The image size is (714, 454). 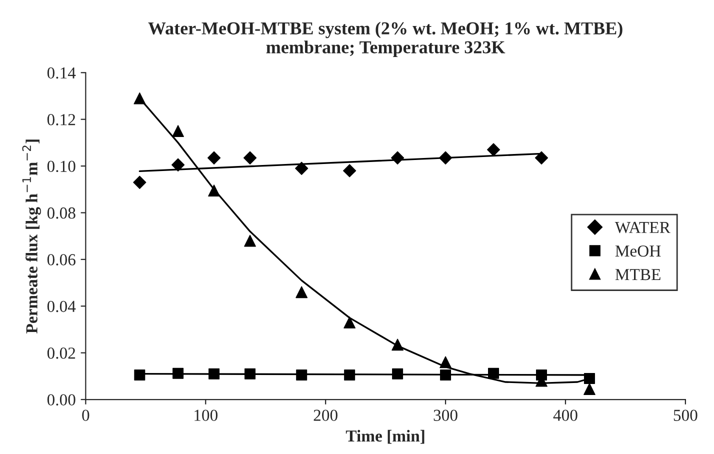 I want to click on y-tick-label: 0.08, so click(x=61, y=213).